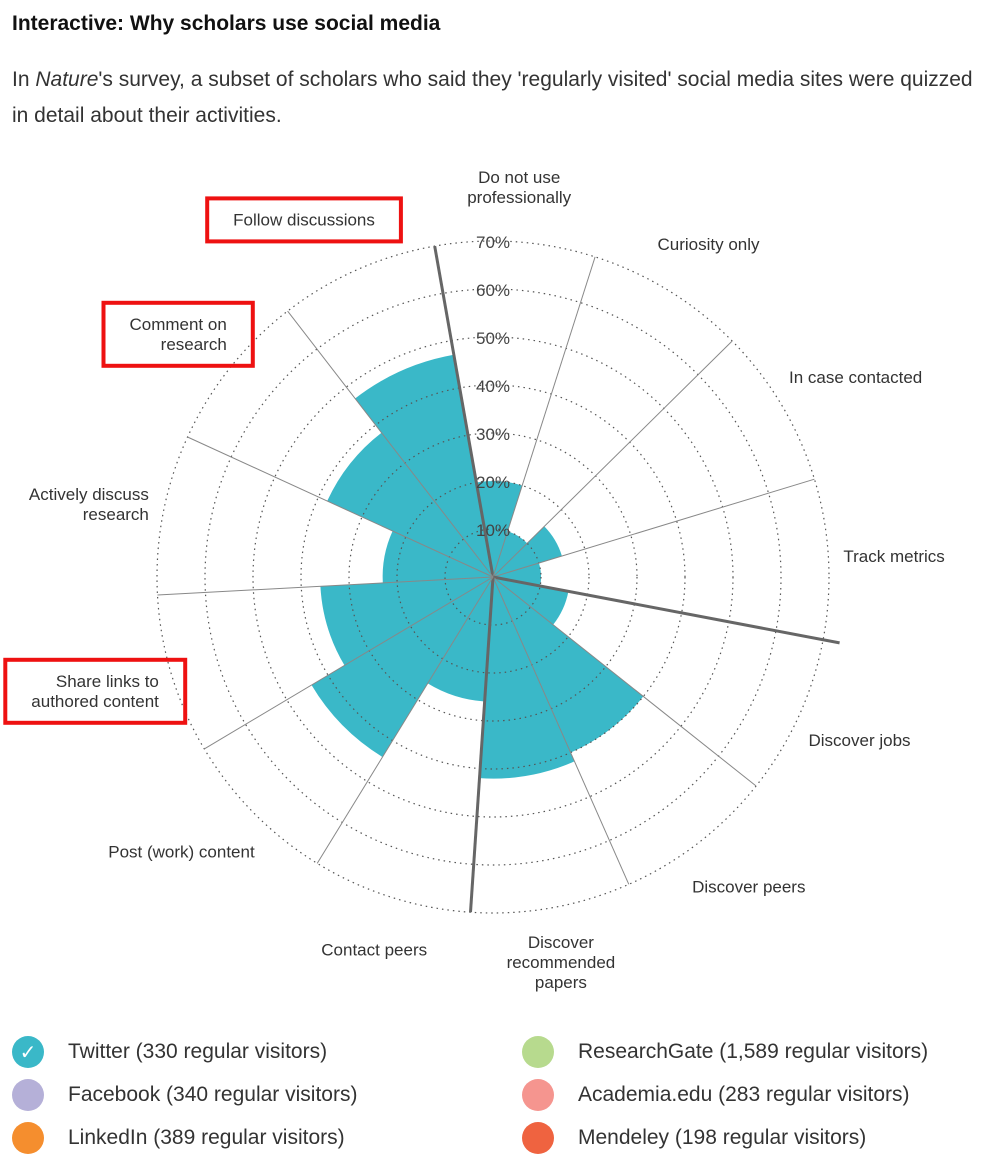  I want to click on category-label-line: Curiosity only, so click(709, 244).